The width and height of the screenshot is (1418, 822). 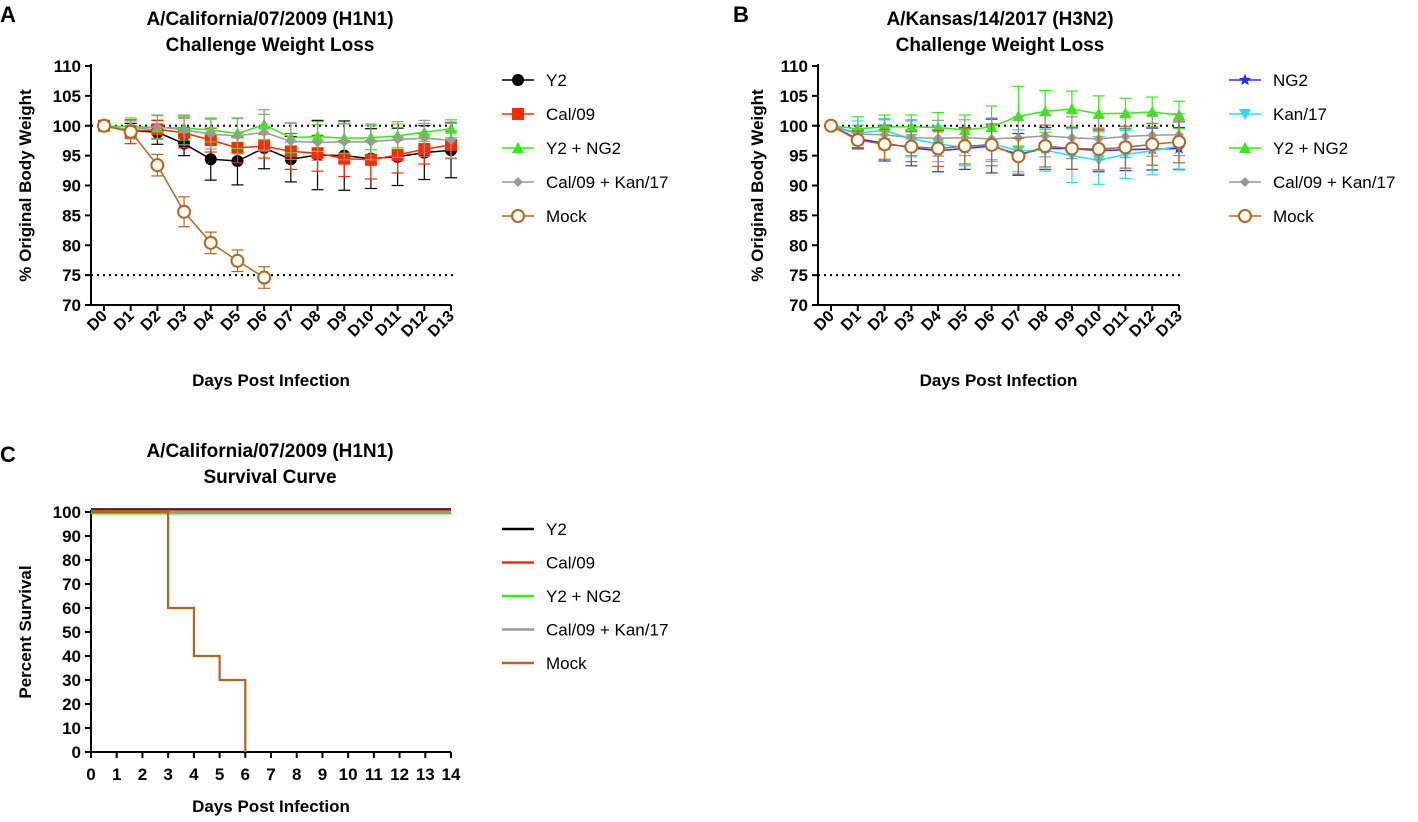 I want to click on x-tick-label: 2, so click(x=142, y=774).